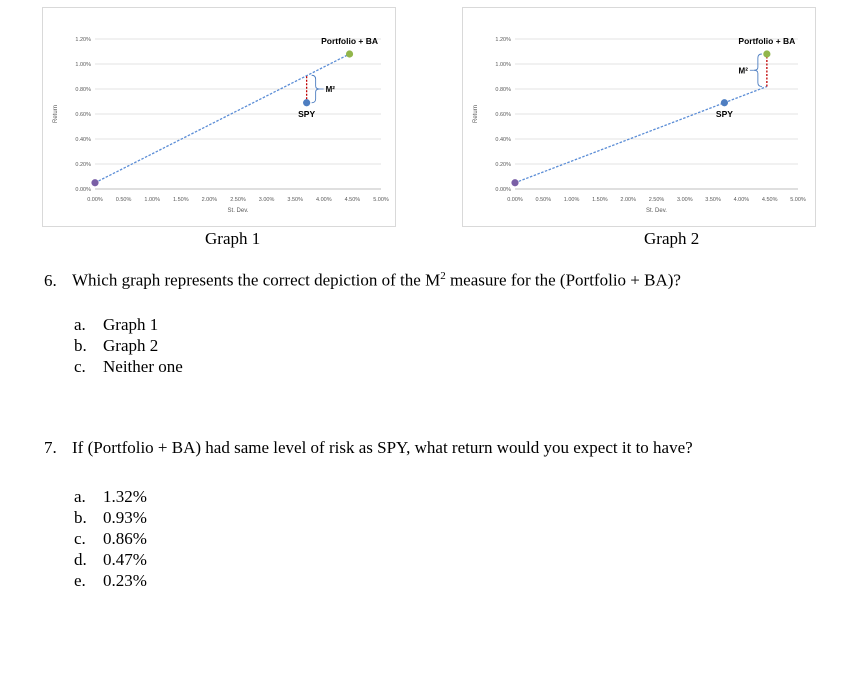  Describe the element at coordinates (50, 280) in the screenshot. I see `question-number: 6.` at that location.